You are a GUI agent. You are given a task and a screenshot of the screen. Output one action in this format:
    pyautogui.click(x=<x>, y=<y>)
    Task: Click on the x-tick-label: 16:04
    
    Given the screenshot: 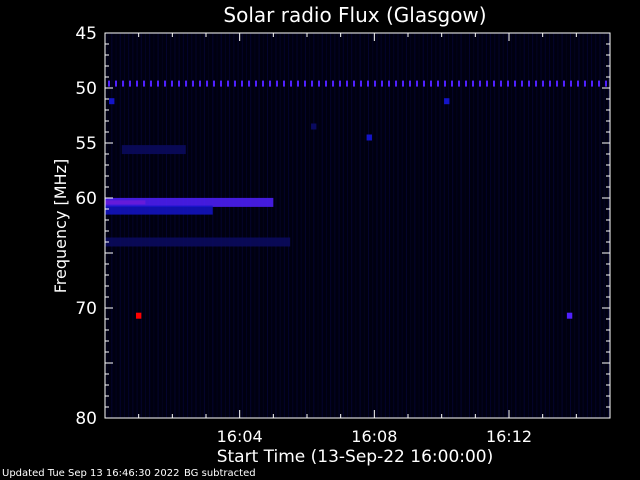 What is the action you would take?
    pyautogui.click(x=240, y=436)
    